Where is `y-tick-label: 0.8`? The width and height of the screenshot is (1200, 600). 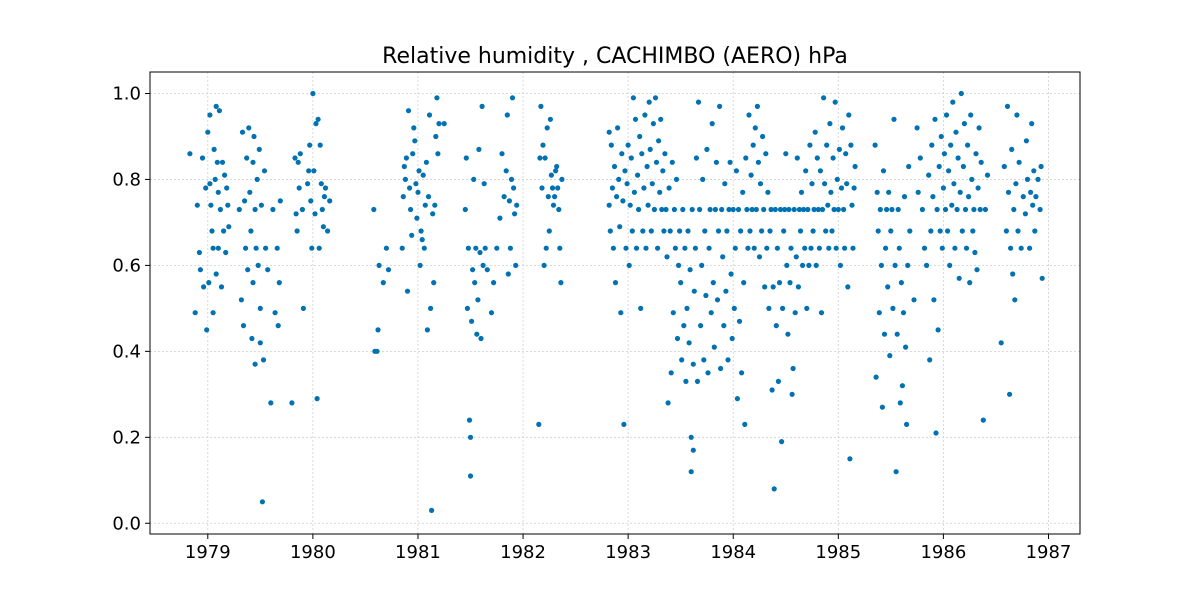
y-tick-label: 0.8 is located at coordinates (126, 179).